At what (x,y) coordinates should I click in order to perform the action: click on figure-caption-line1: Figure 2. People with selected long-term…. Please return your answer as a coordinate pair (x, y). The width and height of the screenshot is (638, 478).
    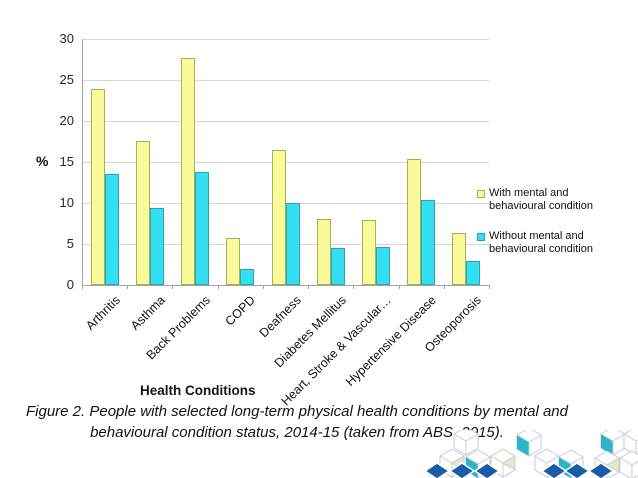
    Looking at the image, I should click on (297, 411).